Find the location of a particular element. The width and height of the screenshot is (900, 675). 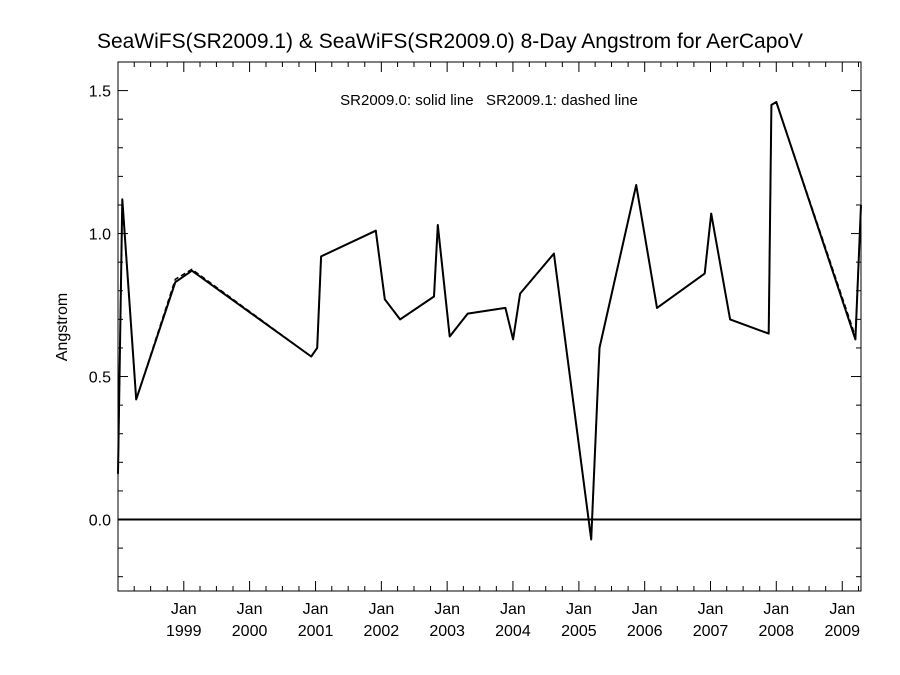

y-tick-label: 1.5 is located at coordinates (100, 92).